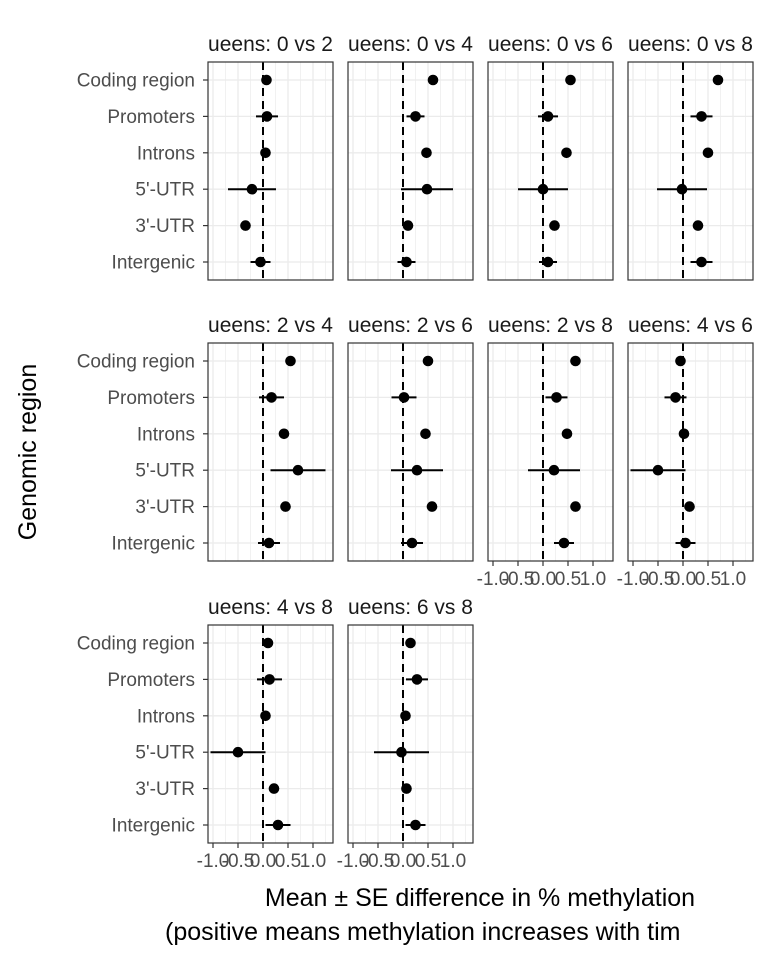 The image size is (768, 960). I want to click on facet-panel: ueens: 0 vs 6, so click(550, 157).